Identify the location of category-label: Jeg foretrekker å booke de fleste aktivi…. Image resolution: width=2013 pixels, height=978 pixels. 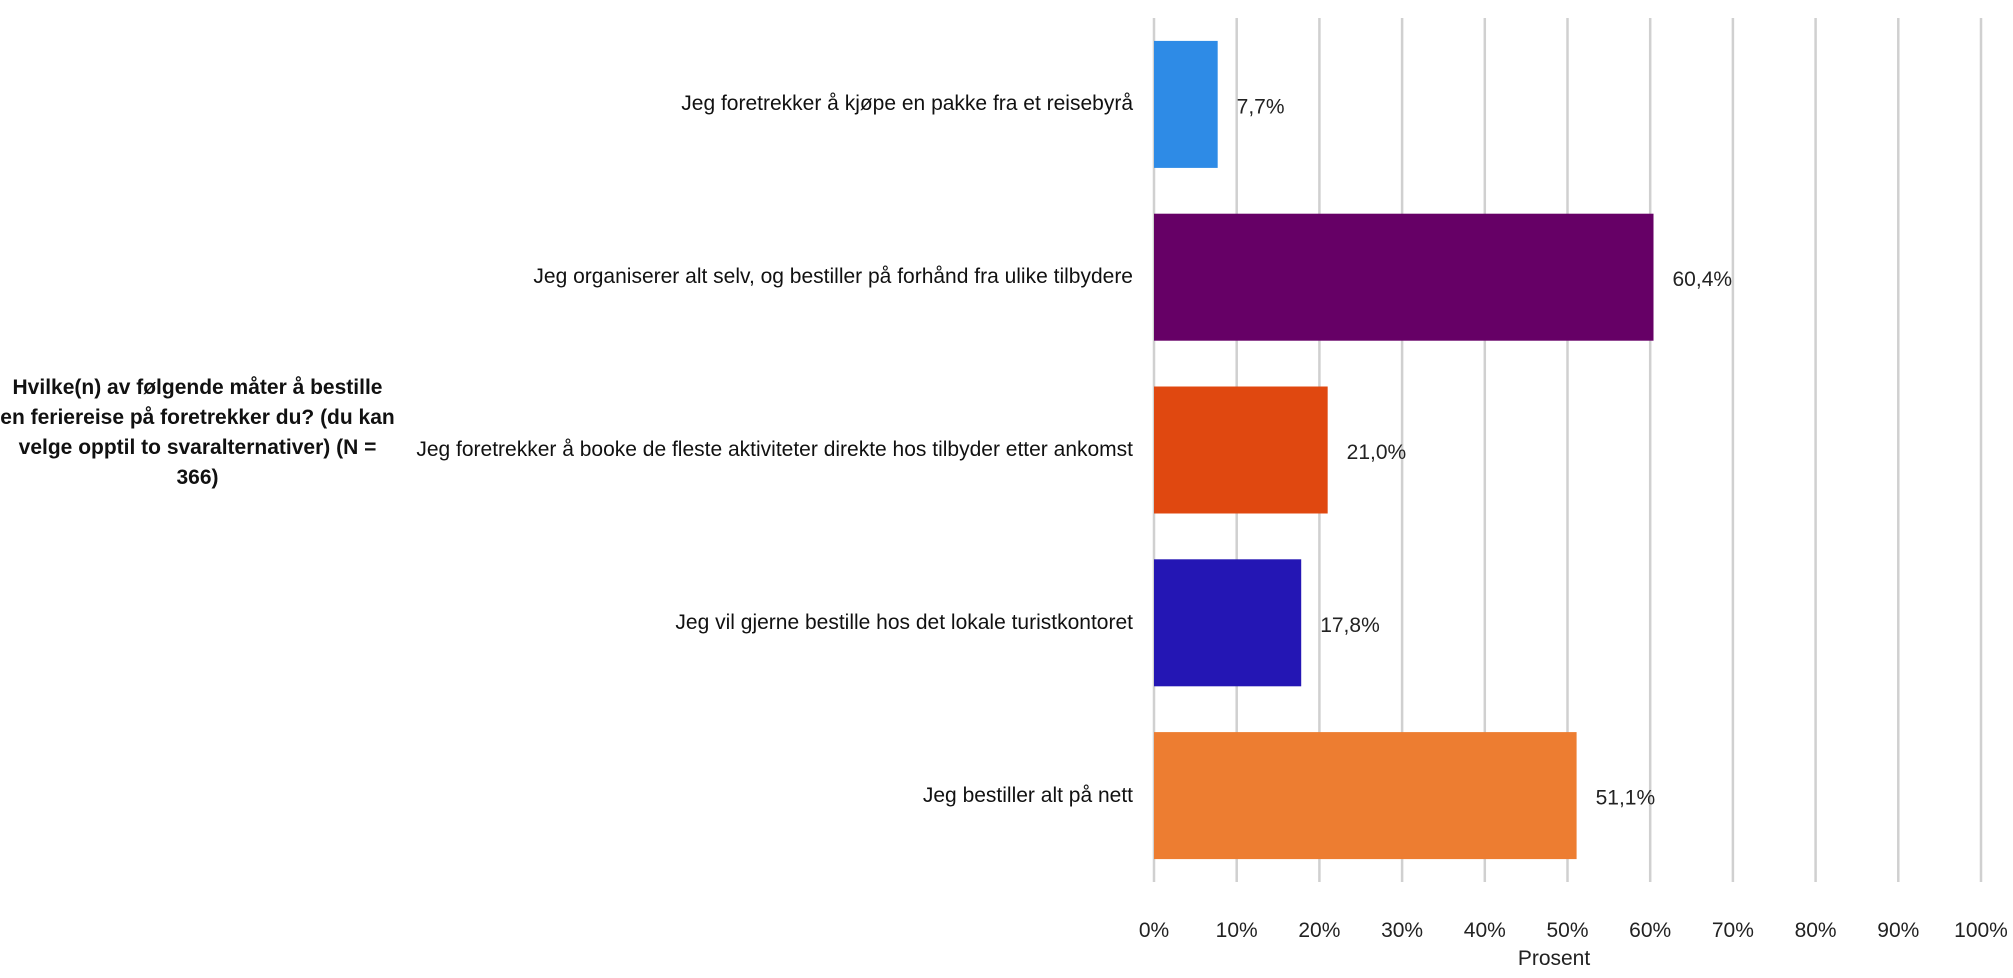
(774, 449).